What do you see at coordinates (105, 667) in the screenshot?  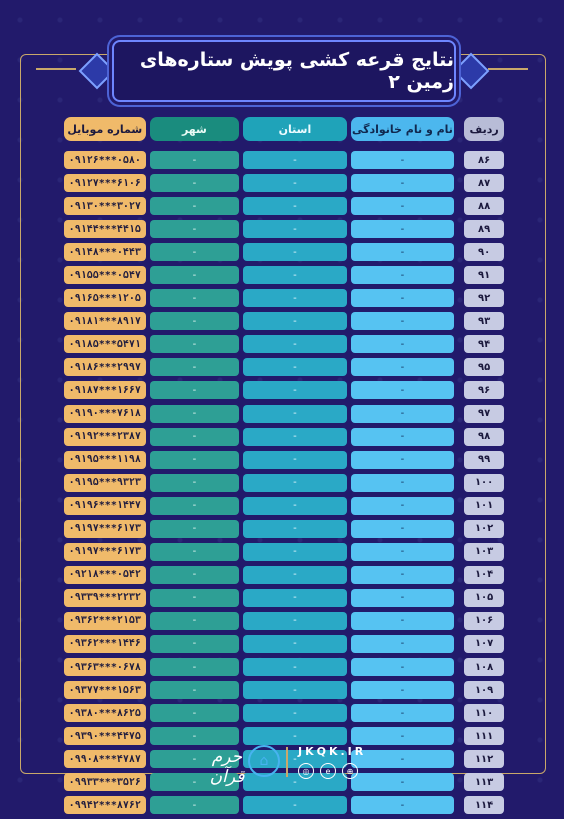 I see `mobile-cell: ۰۹۳۶۳***۰۶۷۸` at bounding box center [105, 667].